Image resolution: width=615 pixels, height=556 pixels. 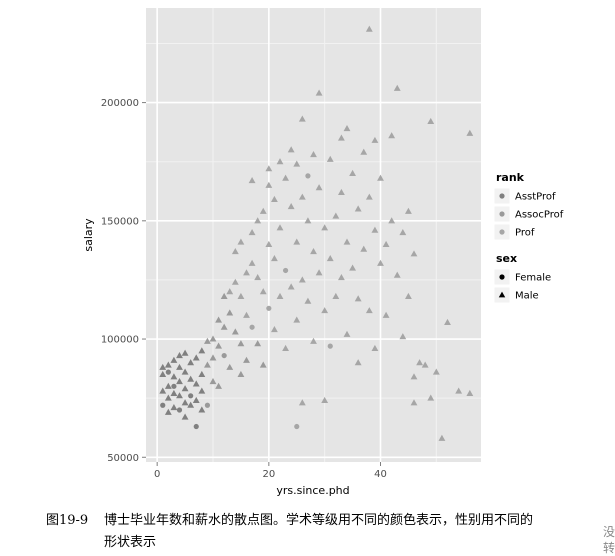 What do you see at coordinates (319, 520) in the screenshot?
I see `caption-line-1: 博士毕业年数和薪水的散点图。学术等级用不同的颜色表示，性别用不同的` at bounding box center [319, 520].